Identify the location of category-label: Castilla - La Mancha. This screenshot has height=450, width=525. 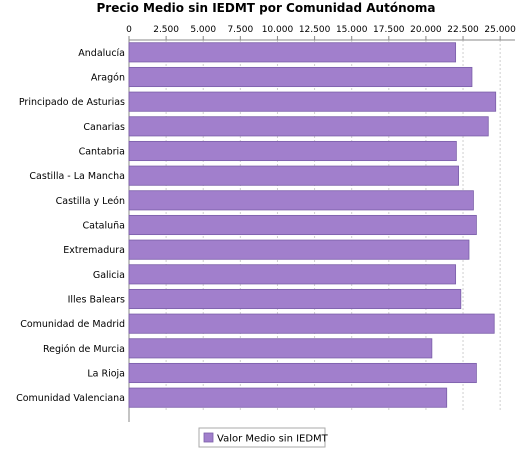
(77, 176).